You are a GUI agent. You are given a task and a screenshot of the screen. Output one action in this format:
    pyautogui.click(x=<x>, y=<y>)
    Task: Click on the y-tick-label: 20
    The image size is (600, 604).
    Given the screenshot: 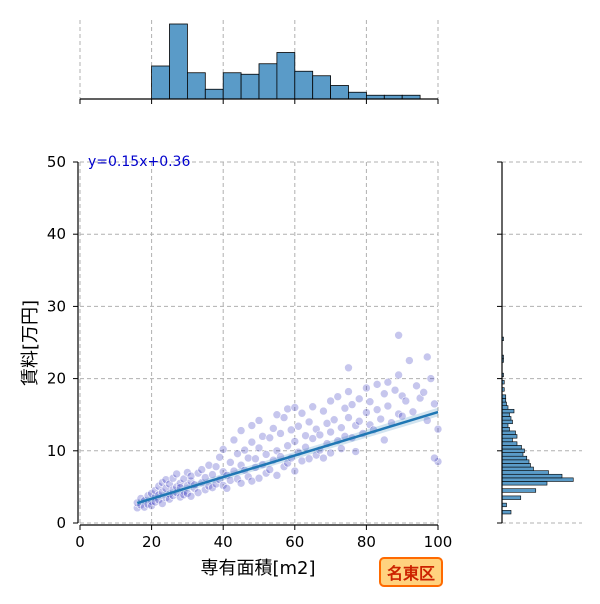 What is the action you would take?
    pyautogui.click(x=56, y=379)
    